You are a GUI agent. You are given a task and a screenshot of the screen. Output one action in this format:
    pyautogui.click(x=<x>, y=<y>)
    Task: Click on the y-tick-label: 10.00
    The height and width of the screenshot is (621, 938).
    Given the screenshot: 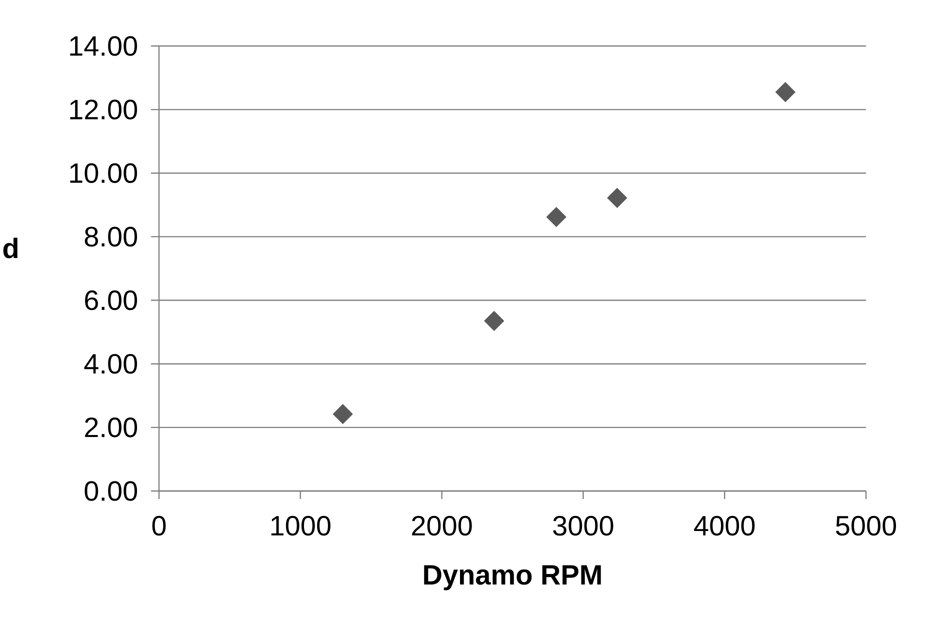 What is the action you would take?
    pyautogui.click(x=104, y=173)
    